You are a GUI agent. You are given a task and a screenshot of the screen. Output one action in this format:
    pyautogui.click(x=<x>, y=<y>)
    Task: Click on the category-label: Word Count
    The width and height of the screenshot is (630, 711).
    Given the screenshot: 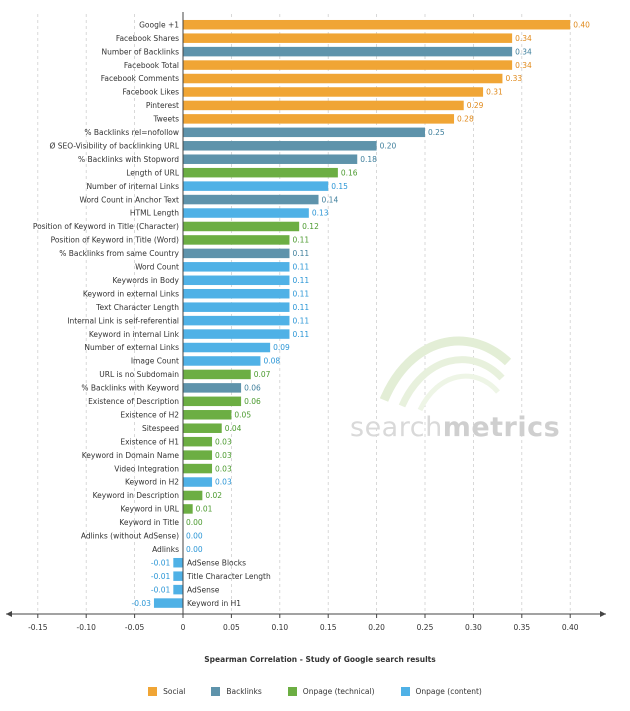 What is the action you would take?
    pyautogui.click(x=157, y=267)
    